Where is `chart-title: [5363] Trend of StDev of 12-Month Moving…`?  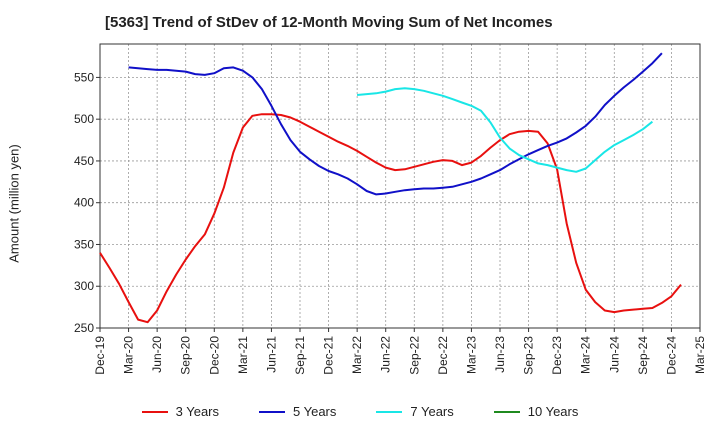
chart-title: [5363] Trend of StDev of 12-Month Moving… is located at coordinates (329, 22).